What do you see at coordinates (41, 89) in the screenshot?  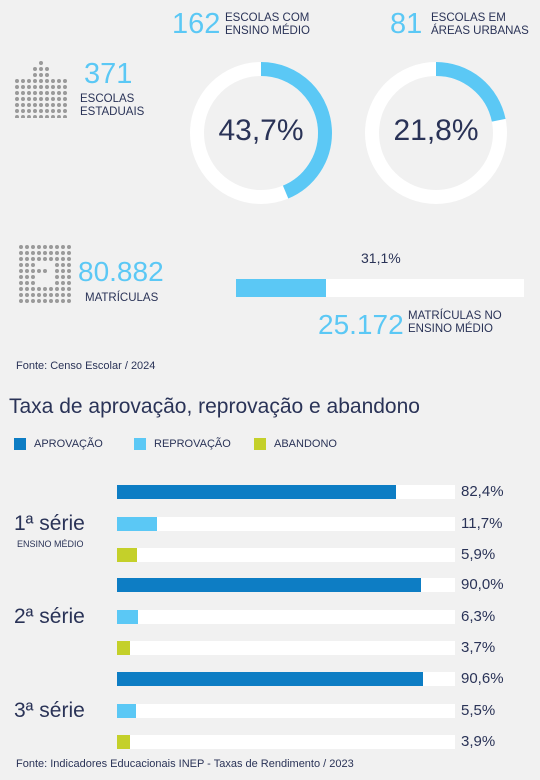 I see `school-dots-icon` at bounding box center [41, 89].